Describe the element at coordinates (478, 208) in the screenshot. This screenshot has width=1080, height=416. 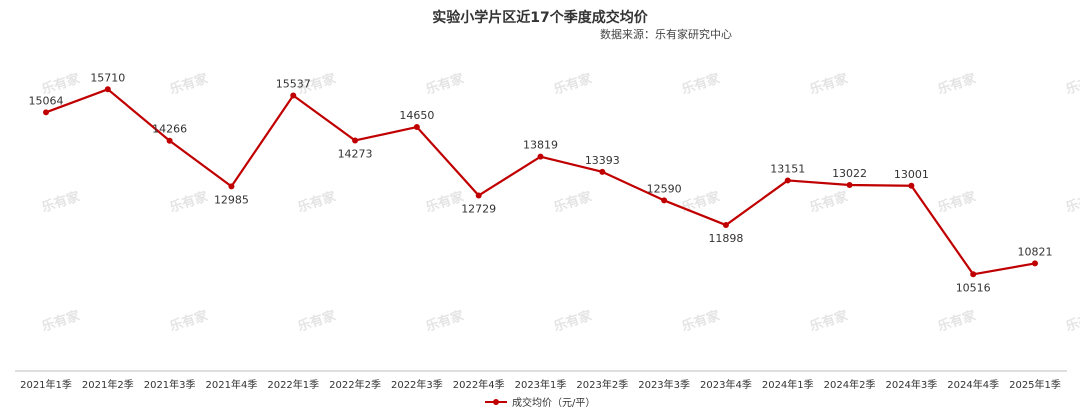
I see `data-label: 12729` at that location.